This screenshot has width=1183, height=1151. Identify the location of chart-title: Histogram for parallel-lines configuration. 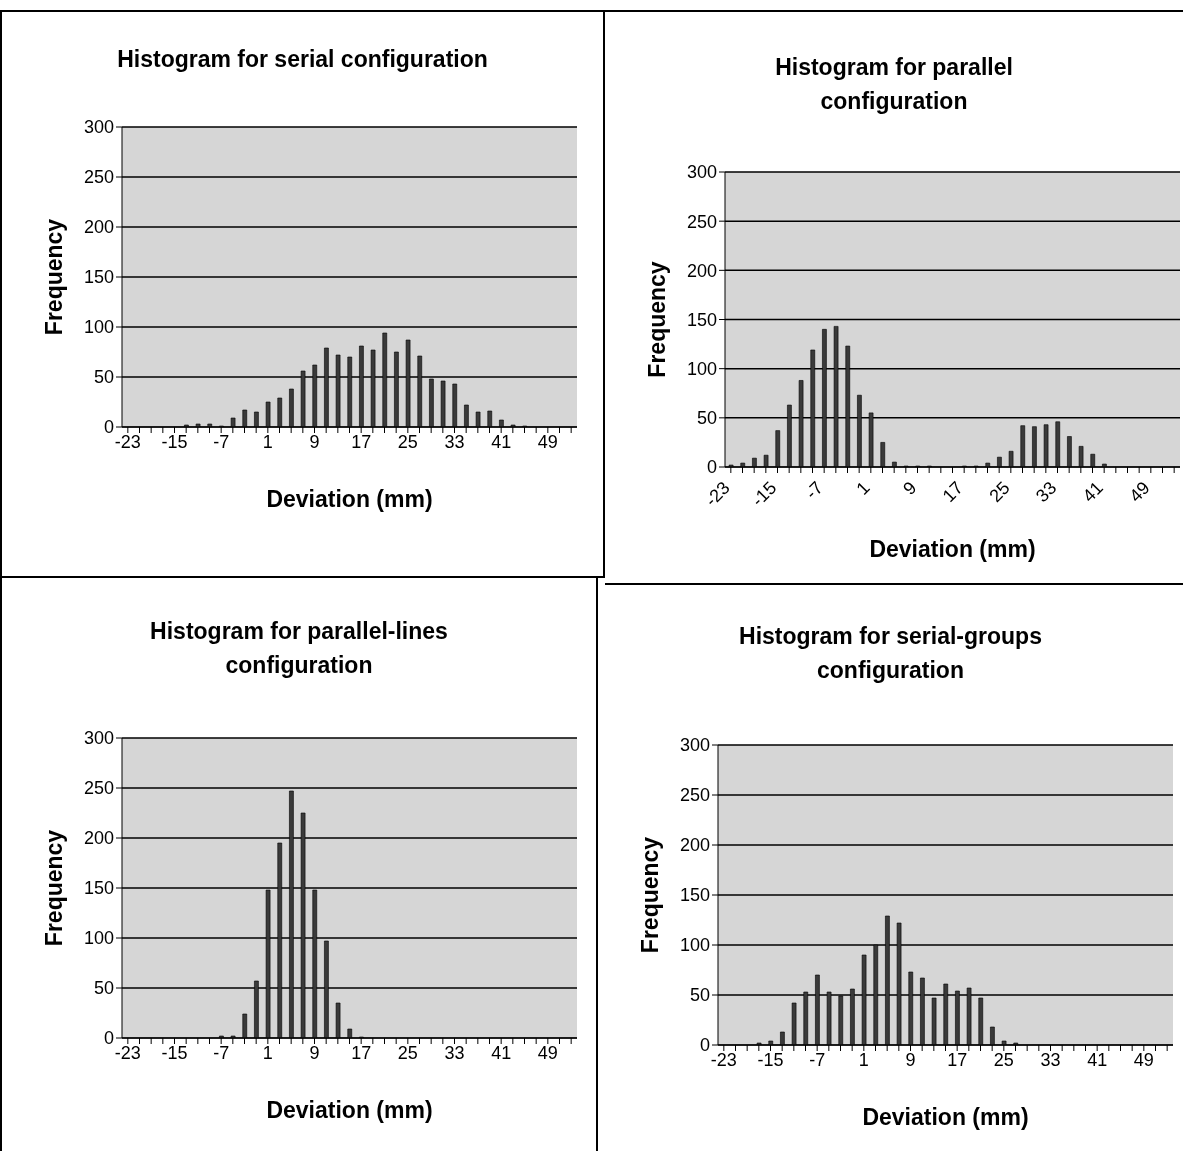
(299, 648).